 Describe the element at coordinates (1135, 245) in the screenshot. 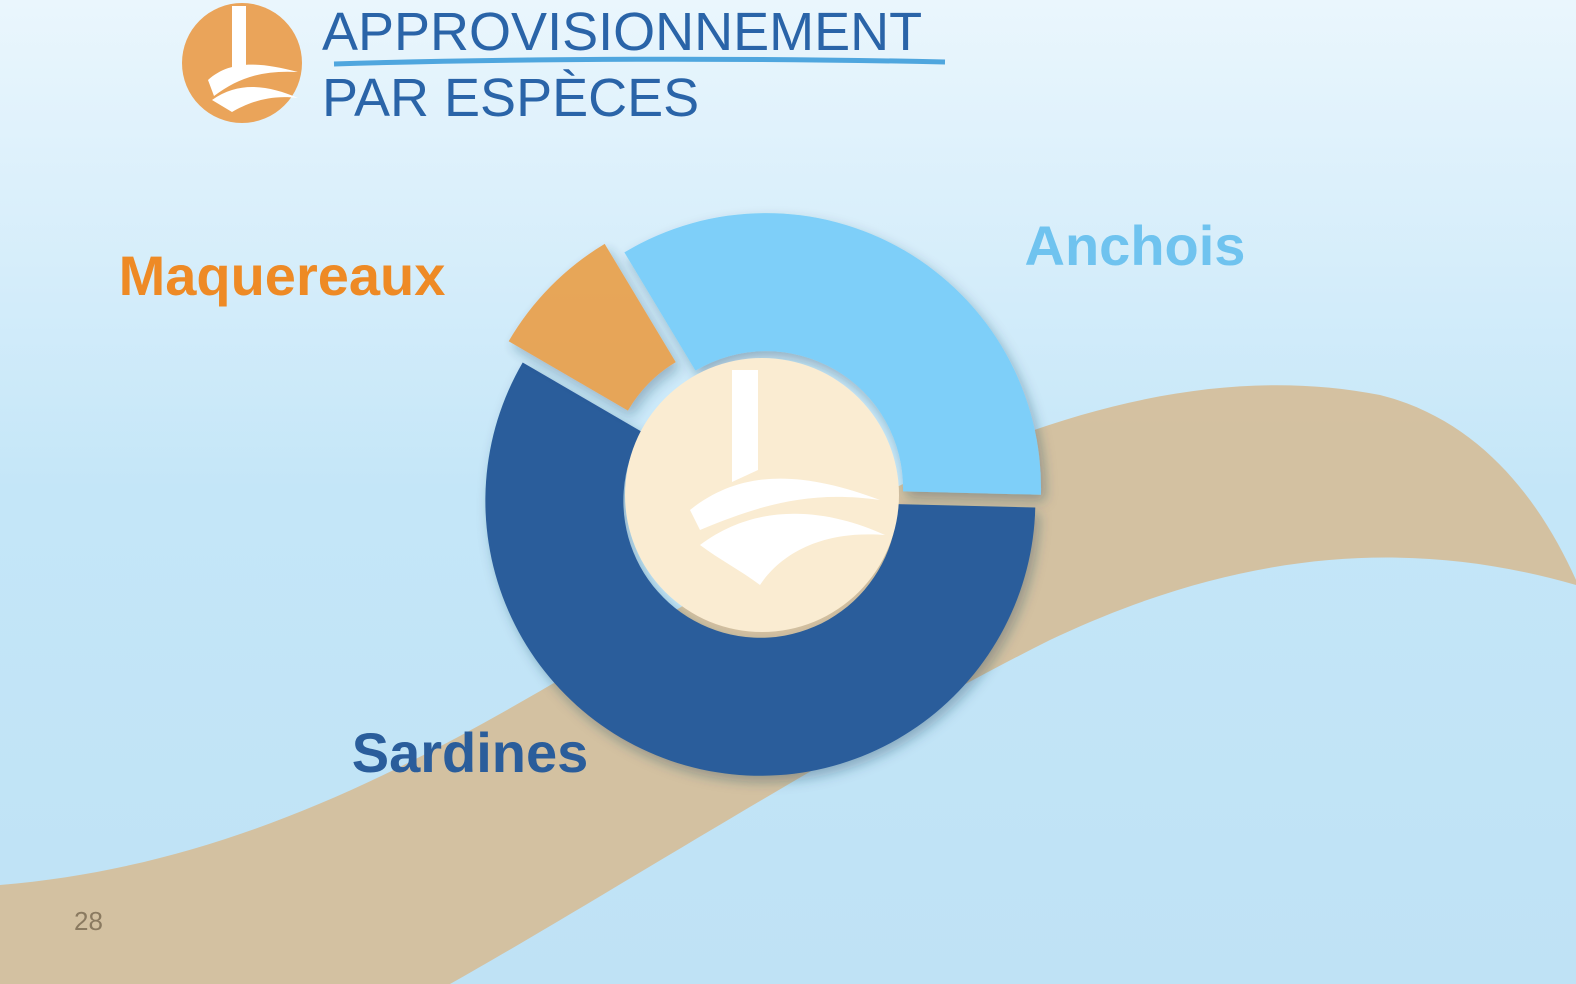

I see `category-label: Anchois` at that location.